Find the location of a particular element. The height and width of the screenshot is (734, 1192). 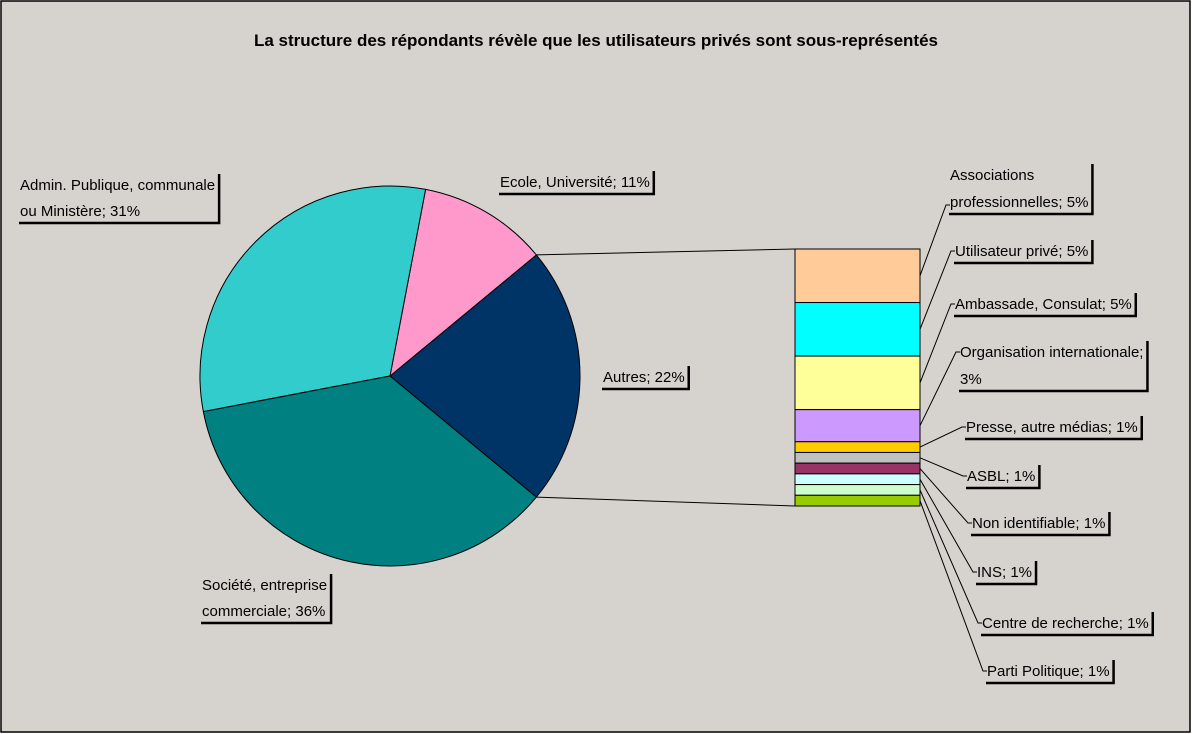

data-label: Presse, autre médias; 1% is located at coordinates (1052, 427).